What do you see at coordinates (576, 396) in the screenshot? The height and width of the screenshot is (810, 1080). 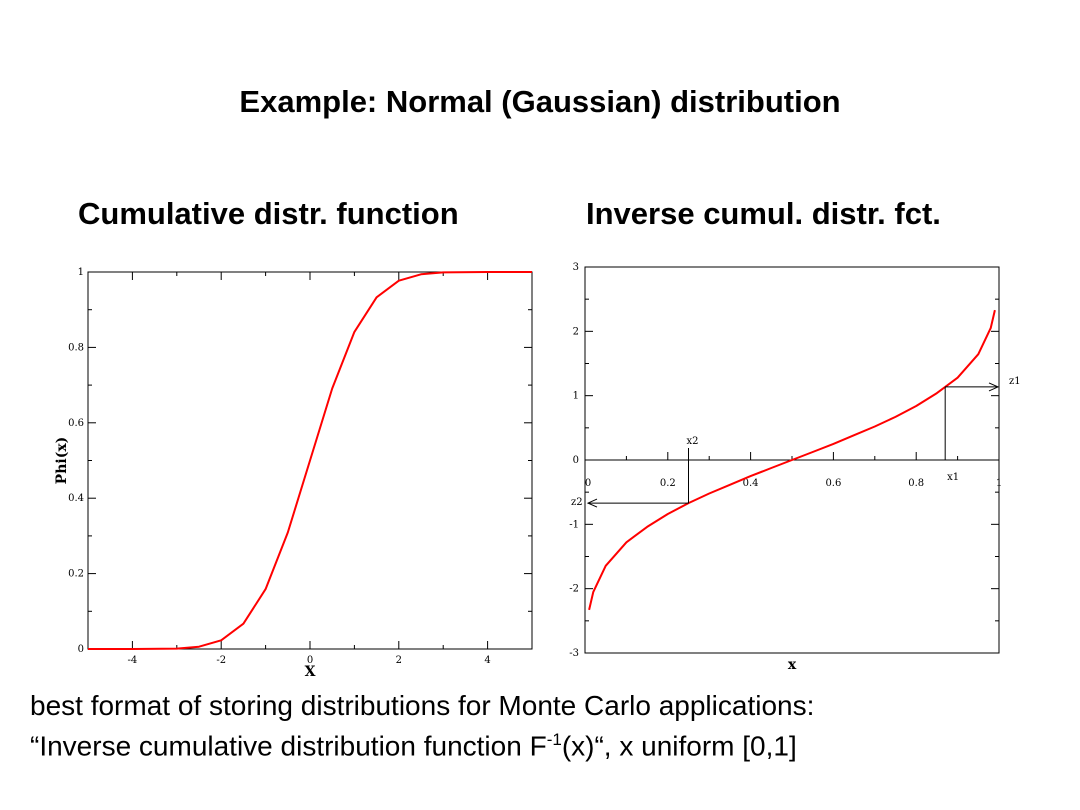 I see `inv-y-tick-label: 1` at bounding box center [576, 396].